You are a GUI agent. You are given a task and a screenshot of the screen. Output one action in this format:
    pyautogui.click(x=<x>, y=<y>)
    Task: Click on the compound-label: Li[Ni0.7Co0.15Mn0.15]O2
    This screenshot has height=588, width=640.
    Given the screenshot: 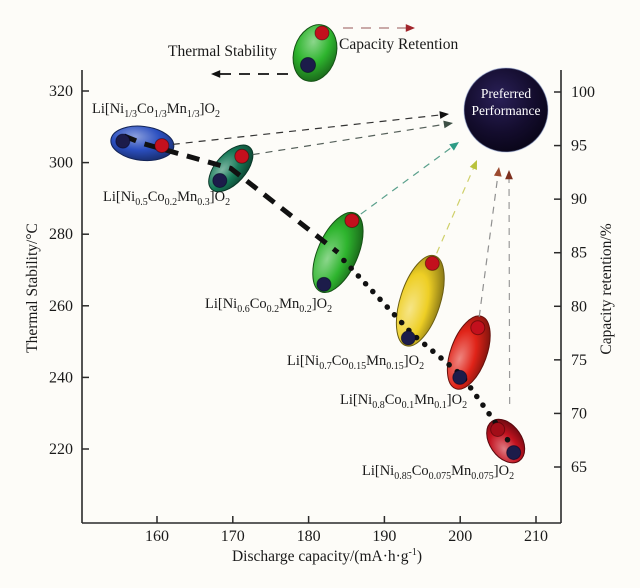 What is the action you would take?
    pyautogui.click(x=356, y=362)
    